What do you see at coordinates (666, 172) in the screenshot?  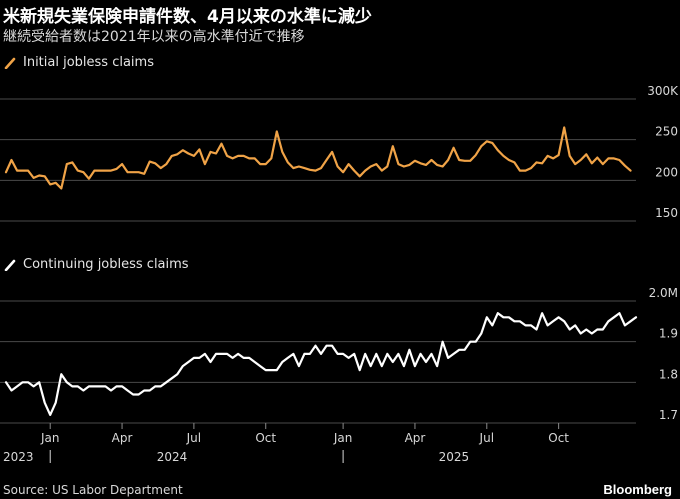 I see `y-tick-label-initial: 200` at bounding box center [666, 172].